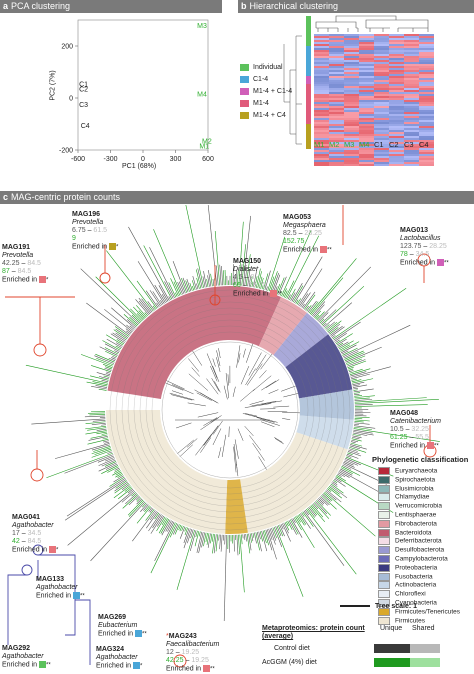 The image size is (474, 674). Describe the element at coordinates (16, 648) in the screenshot. I see `mag-id: MAG292` at that location.